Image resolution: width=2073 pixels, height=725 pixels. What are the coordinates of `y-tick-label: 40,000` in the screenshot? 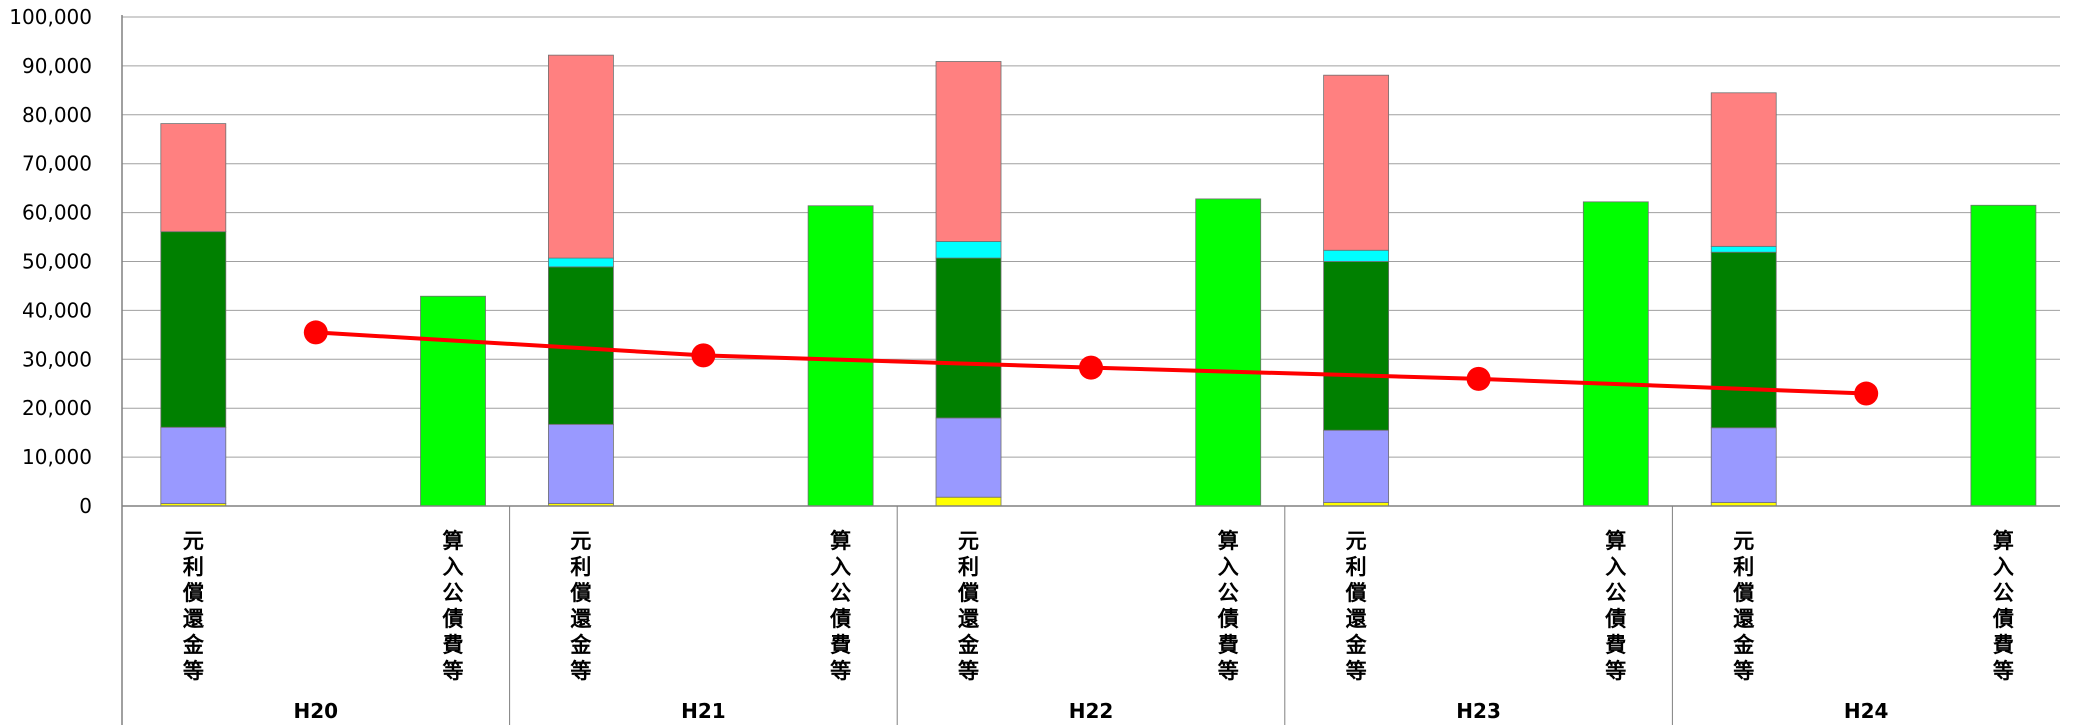 It's located at (57, 310).